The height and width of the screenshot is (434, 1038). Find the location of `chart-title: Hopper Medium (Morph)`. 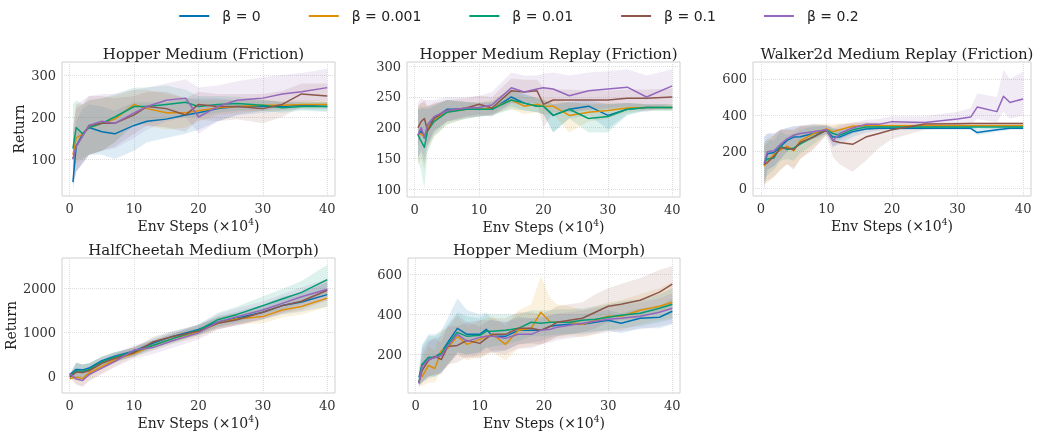

chart-title: Hopper Medium (Morph) is located at coordinates (549, 249).